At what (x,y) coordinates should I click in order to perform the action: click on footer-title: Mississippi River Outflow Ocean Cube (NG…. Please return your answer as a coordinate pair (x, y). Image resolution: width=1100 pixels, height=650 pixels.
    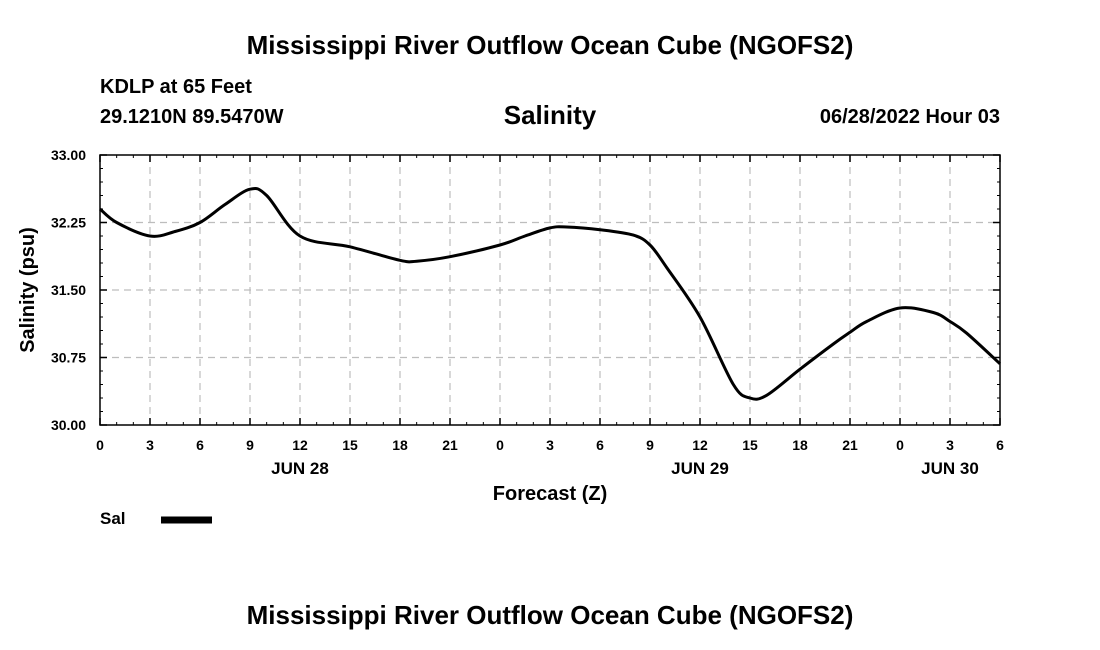
    Looking at the image, I should click on (550, 615).